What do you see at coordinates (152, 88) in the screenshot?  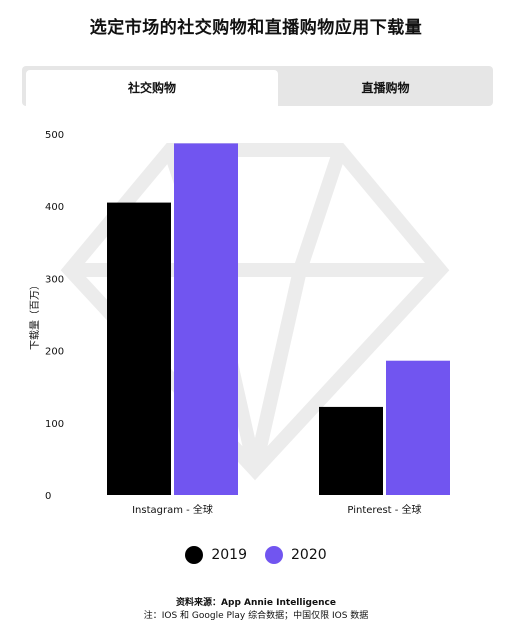 I see `tab-social-shopping: 社交购物` at bounding box center [152, 88].